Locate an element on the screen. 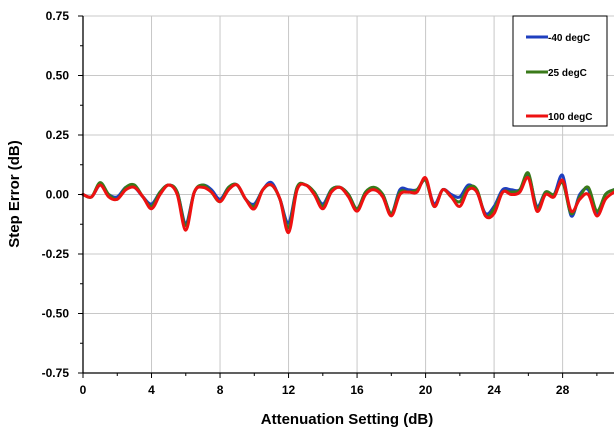 The height and width of the screenshot is (437, 614). x-tick-label: 28 is located at coordinates (563, 390).